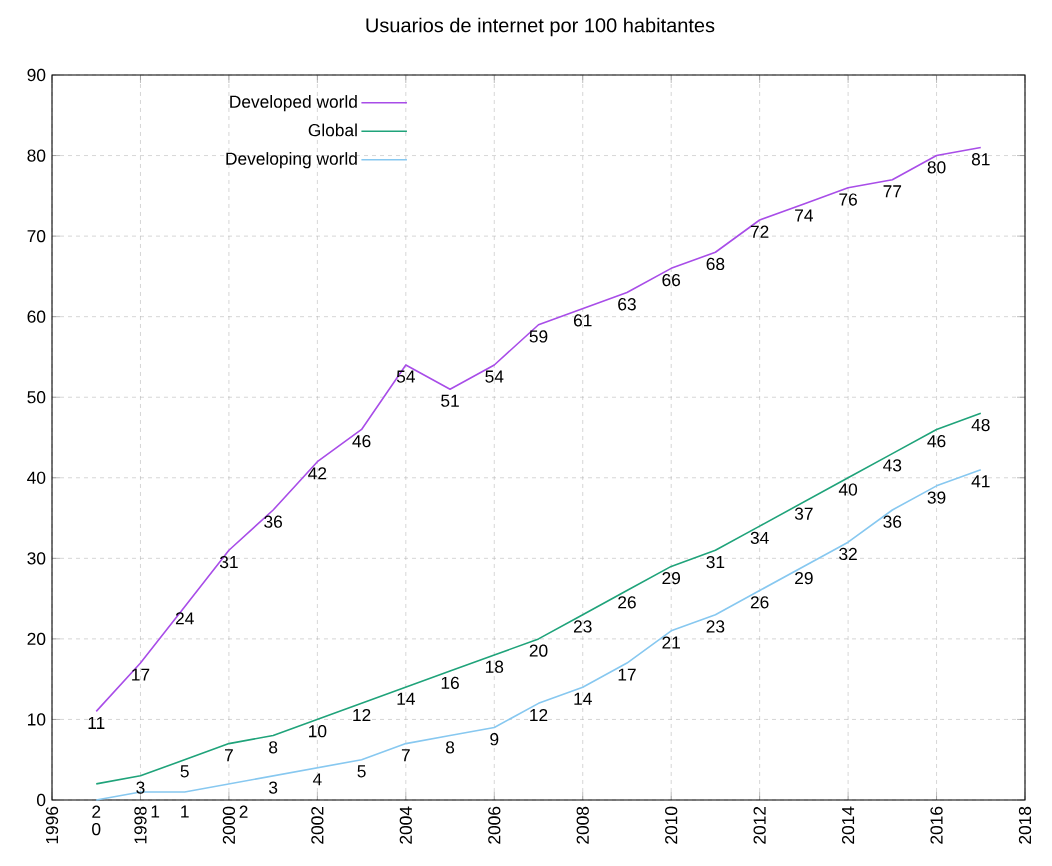 The height and width of the screenshot is (866, 1052). What do you see at coordinates (759, 537) in the screenshot?
I see `data-label: 34` at bounding box center [759, 537].